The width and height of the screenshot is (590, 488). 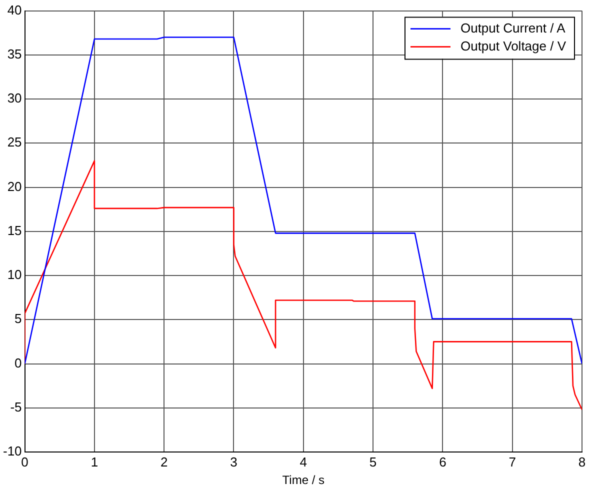 What do you see at coordinates (303, 480) in the screenshot?
I see `x-axis-title: Time / s` at bounding box center [303, 480].